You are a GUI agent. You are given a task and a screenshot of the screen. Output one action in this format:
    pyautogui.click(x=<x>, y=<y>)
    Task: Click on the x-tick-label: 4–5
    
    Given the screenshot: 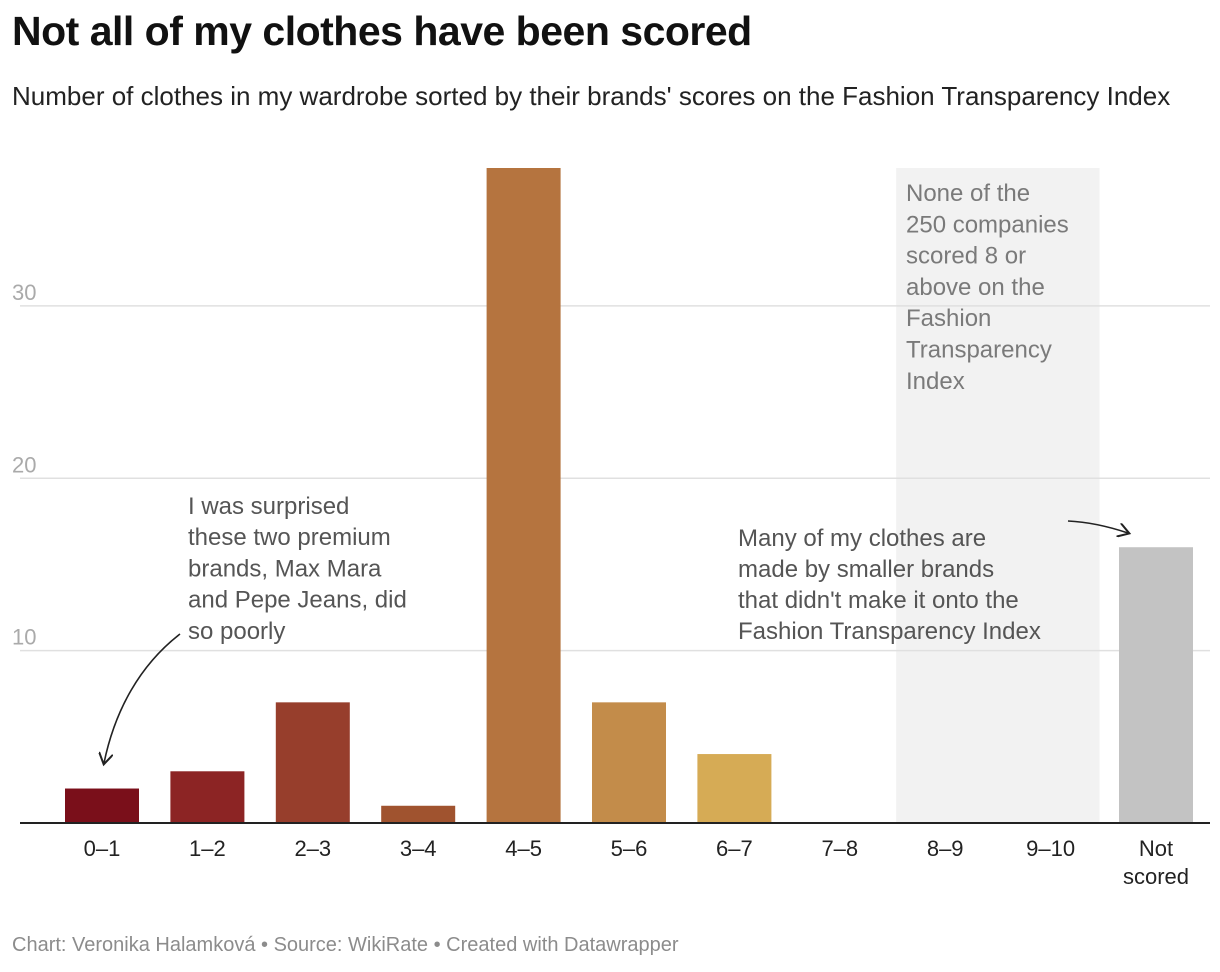 What is the action you would take?
    pyautogui.click(x=523, y=848)
    